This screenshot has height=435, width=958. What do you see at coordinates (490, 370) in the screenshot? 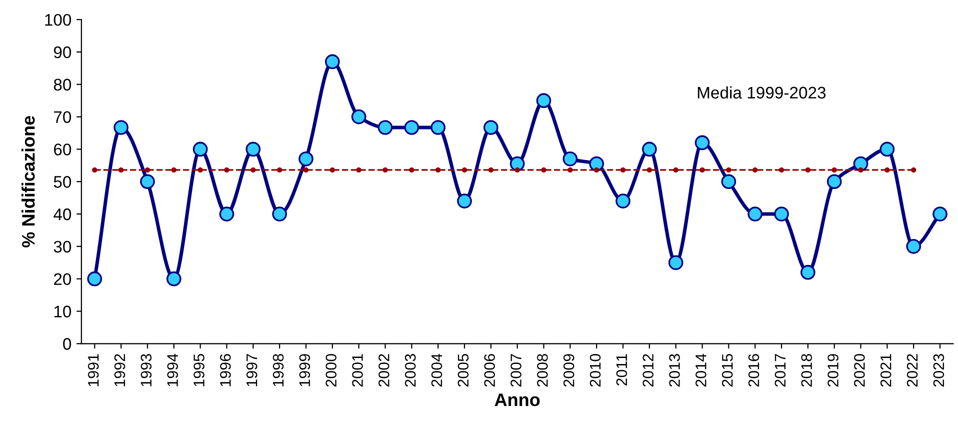
I see `x-tick-label: 2006` at bounding box center [490, 370].